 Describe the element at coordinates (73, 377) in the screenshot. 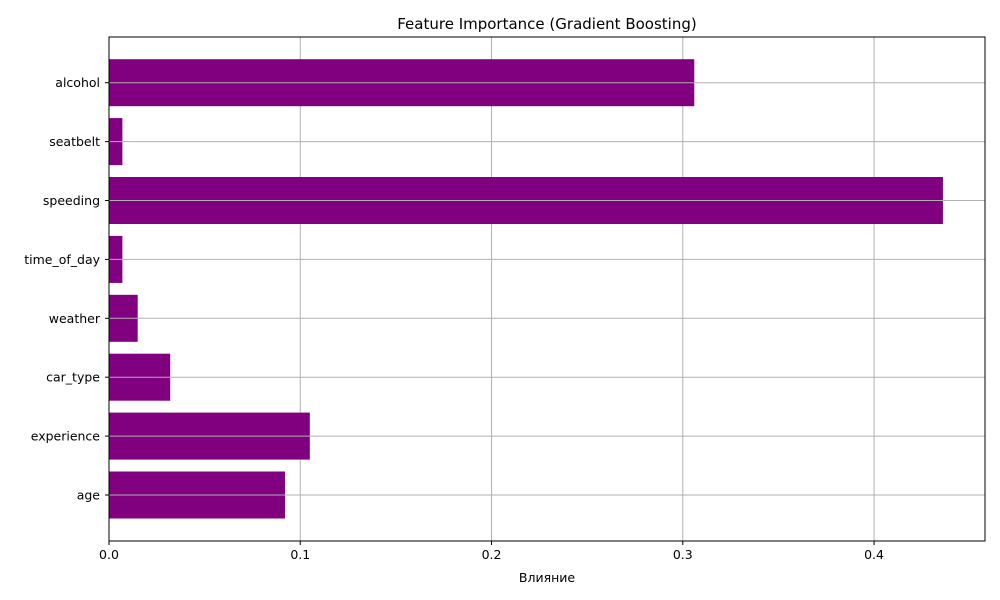

I see `y-tick-label: car_type` at that location.